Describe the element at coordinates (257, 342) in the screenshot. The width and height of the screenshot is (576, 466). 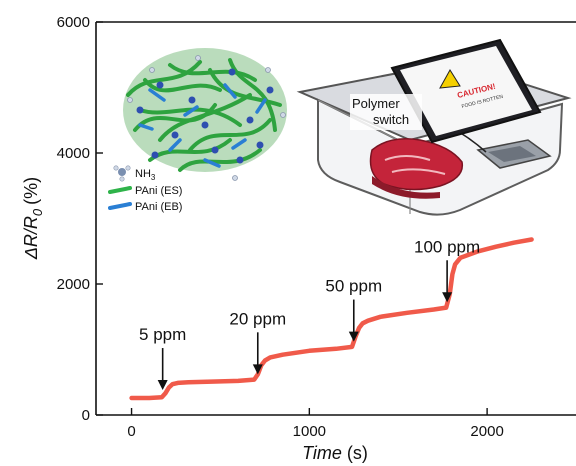
I see `annotation-1: 20 ppm` at that location.